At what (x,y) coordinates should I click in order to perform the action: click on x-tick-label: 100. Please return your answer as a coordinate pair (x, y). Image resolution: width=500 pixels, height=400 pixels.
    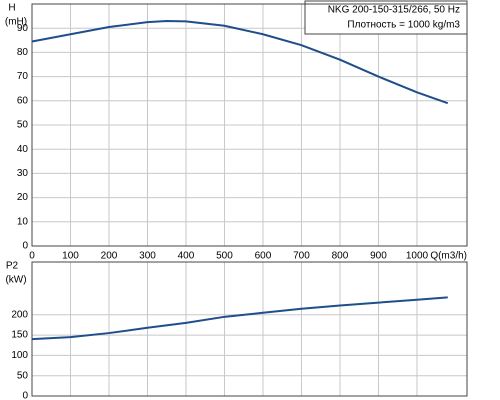
    Looking at the image, I should click on (70, 256).